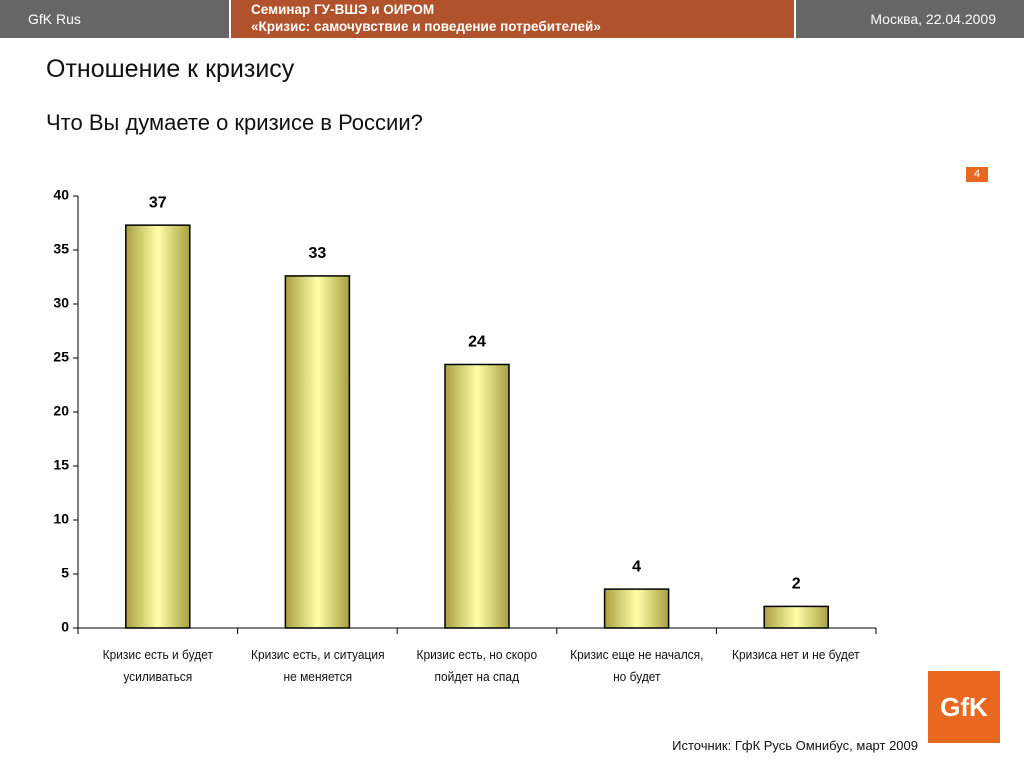  I want to click on data-label: 37, so click(158, 202).